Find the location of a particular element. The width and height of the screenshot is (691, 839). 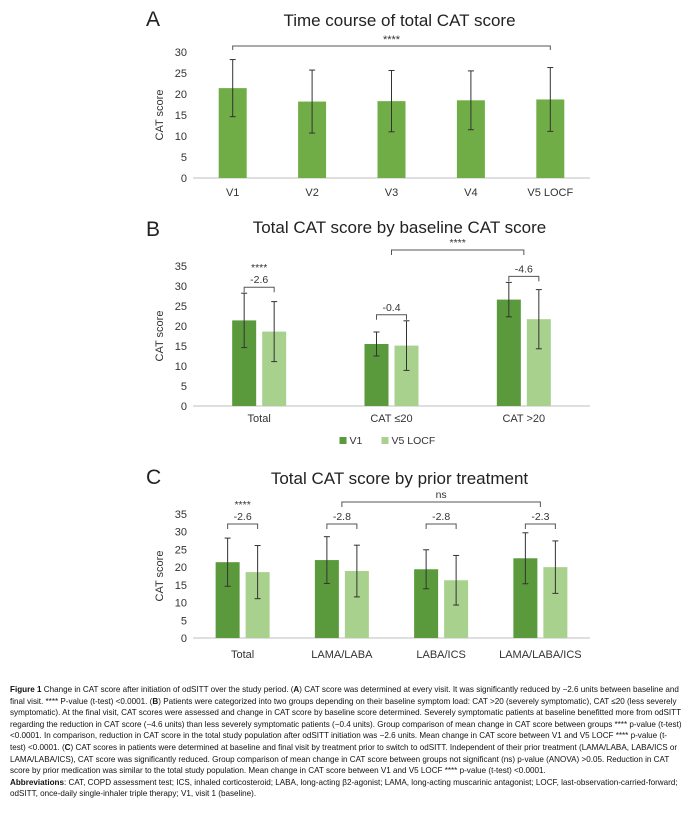

group-diff-label: -4.6 is located at coordinates (524, 269).